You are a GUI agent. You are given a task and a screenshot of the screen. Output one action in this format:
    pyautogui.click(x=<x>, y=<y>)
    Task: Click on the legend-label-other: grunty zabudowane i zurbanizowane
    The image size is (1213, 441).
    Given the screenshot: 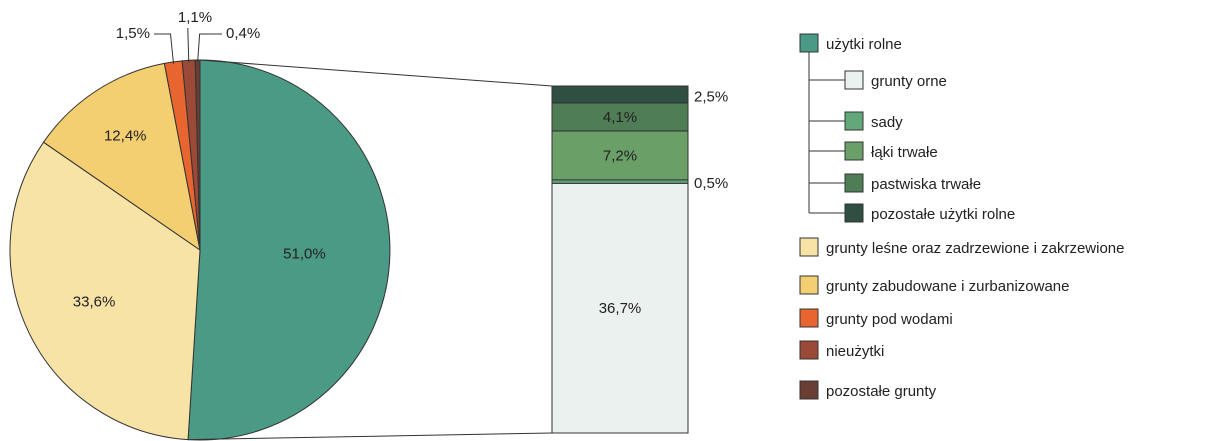 What is the action you would take?
    pyautogui.click(x=948, y=286)
    